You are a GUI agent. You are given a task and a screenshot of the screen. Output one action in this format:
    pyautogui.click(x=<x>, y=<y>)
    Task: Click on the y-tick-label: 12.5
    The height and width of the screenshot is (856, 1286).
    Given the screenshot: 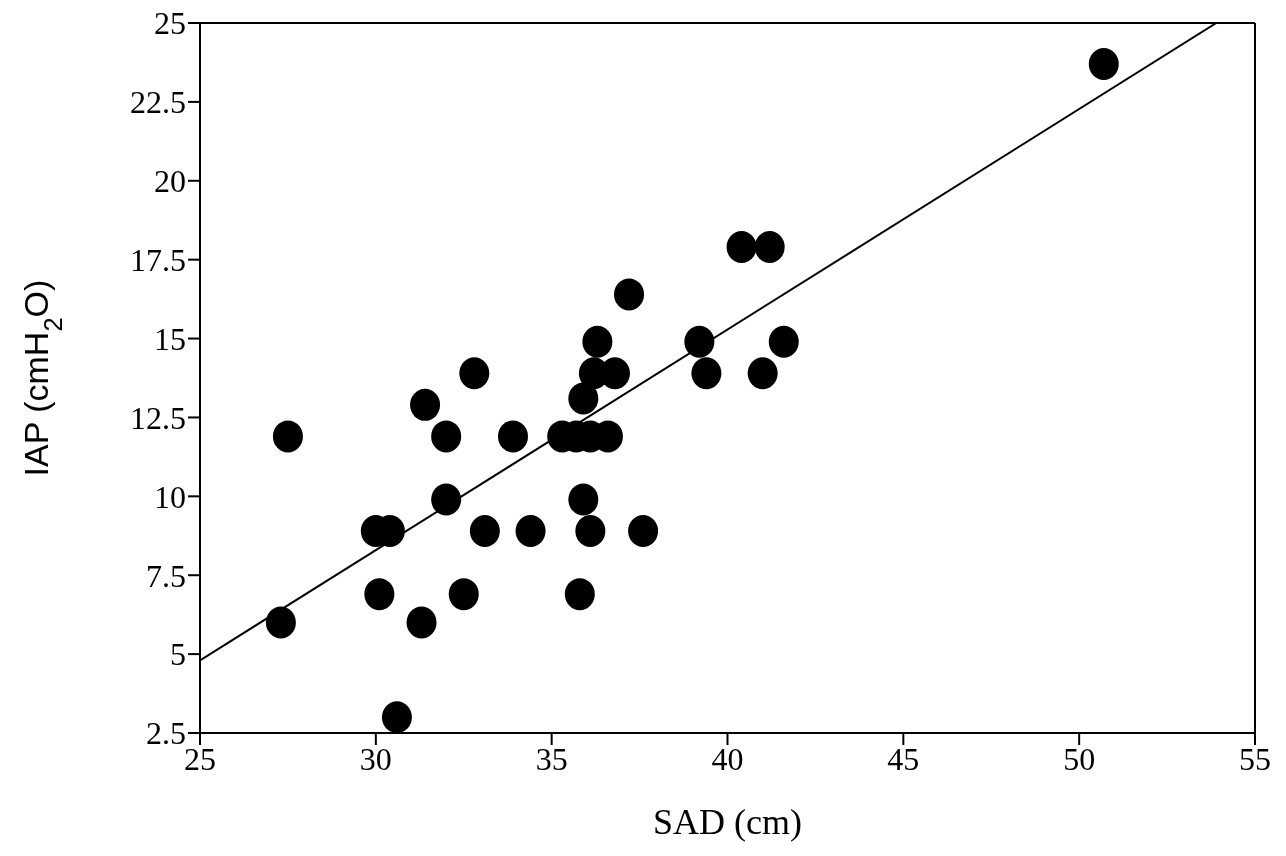 What is the action you would take?
    pyautogui.click(x=158, y=417)
    